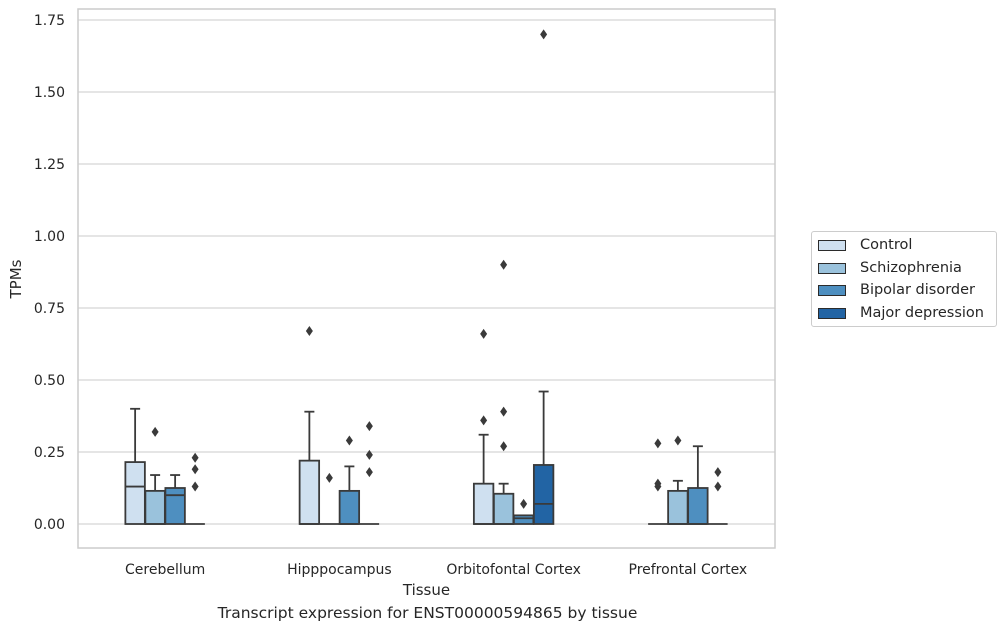  I want to click on legend-swatch-schizophrenia, so click(832, 268).